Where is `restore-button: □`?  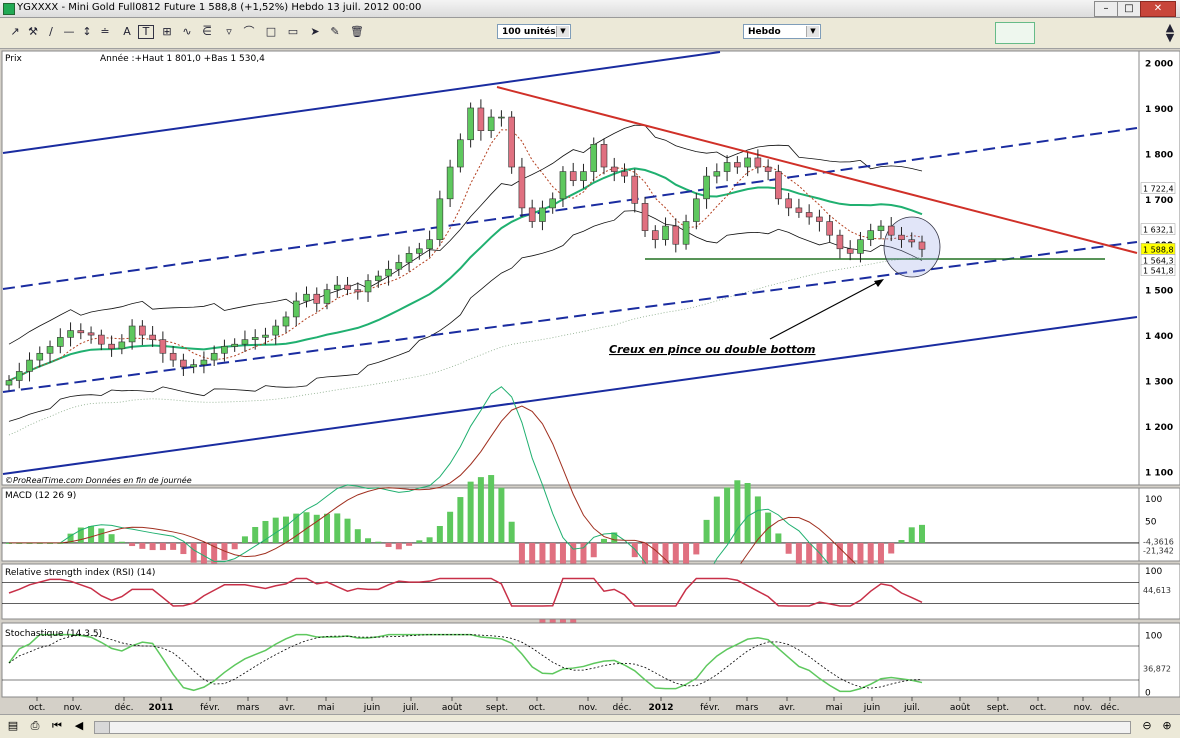 restore-button: □ is located at coordinates (1129, 9).